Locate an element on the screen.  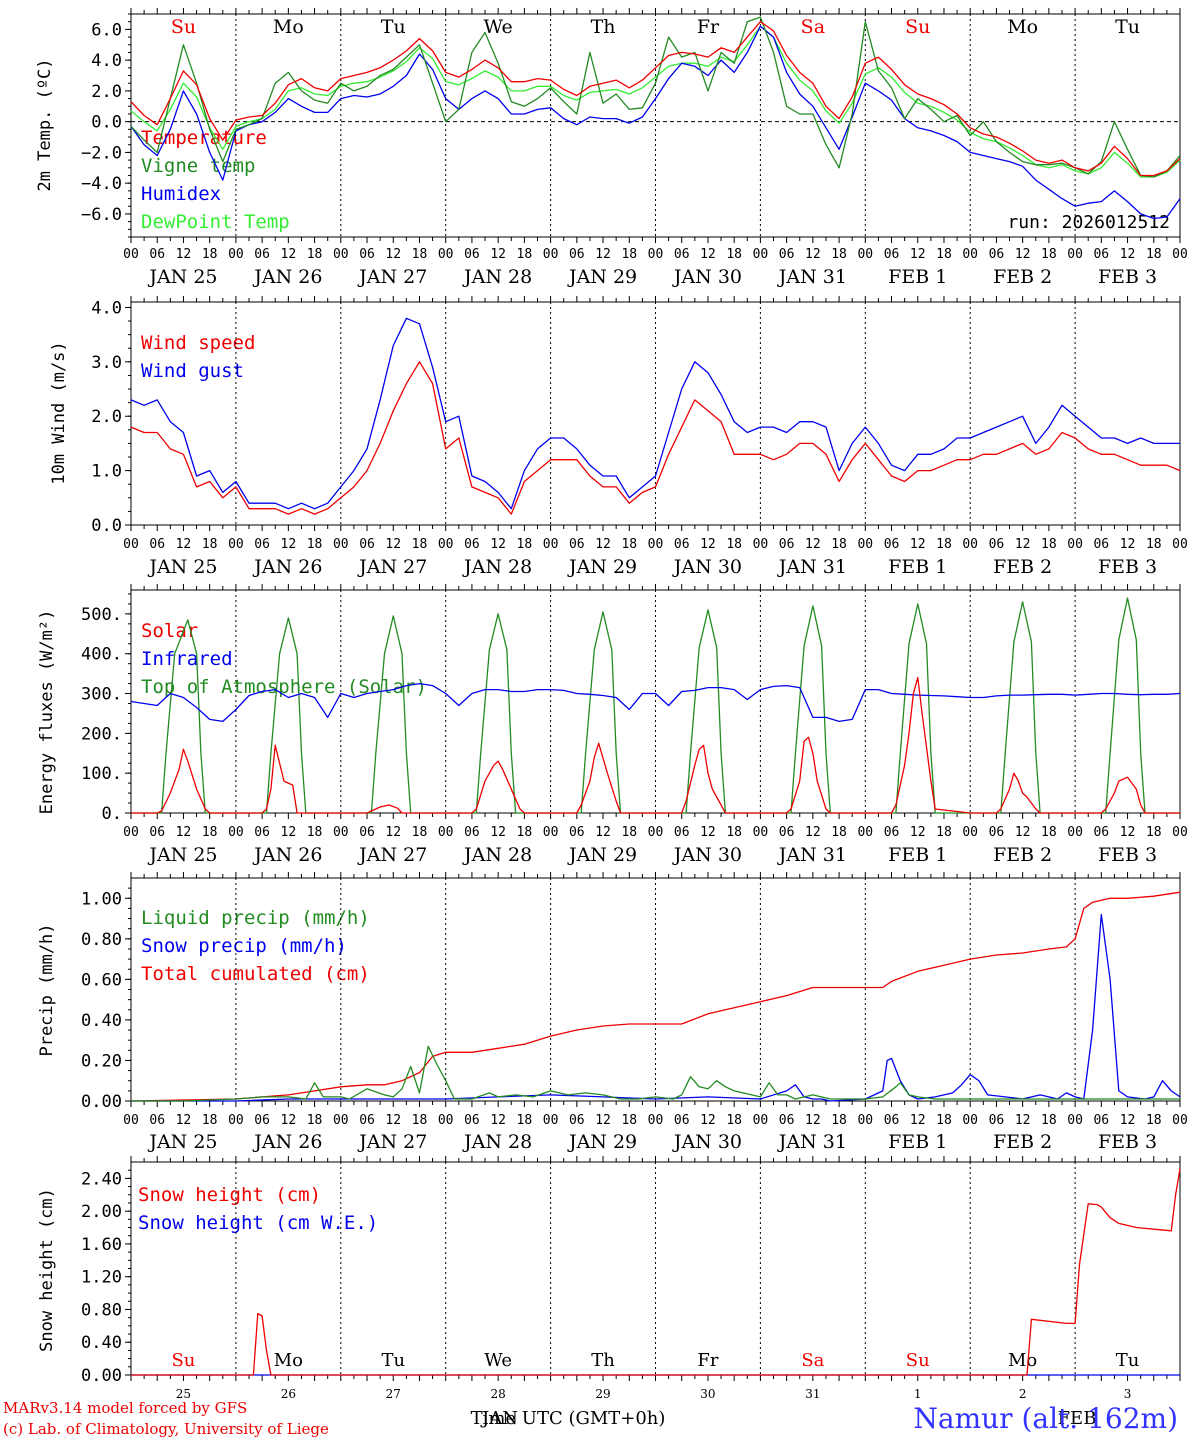
y-tick-label: 1.20 is located at coordinates (101, 1278).